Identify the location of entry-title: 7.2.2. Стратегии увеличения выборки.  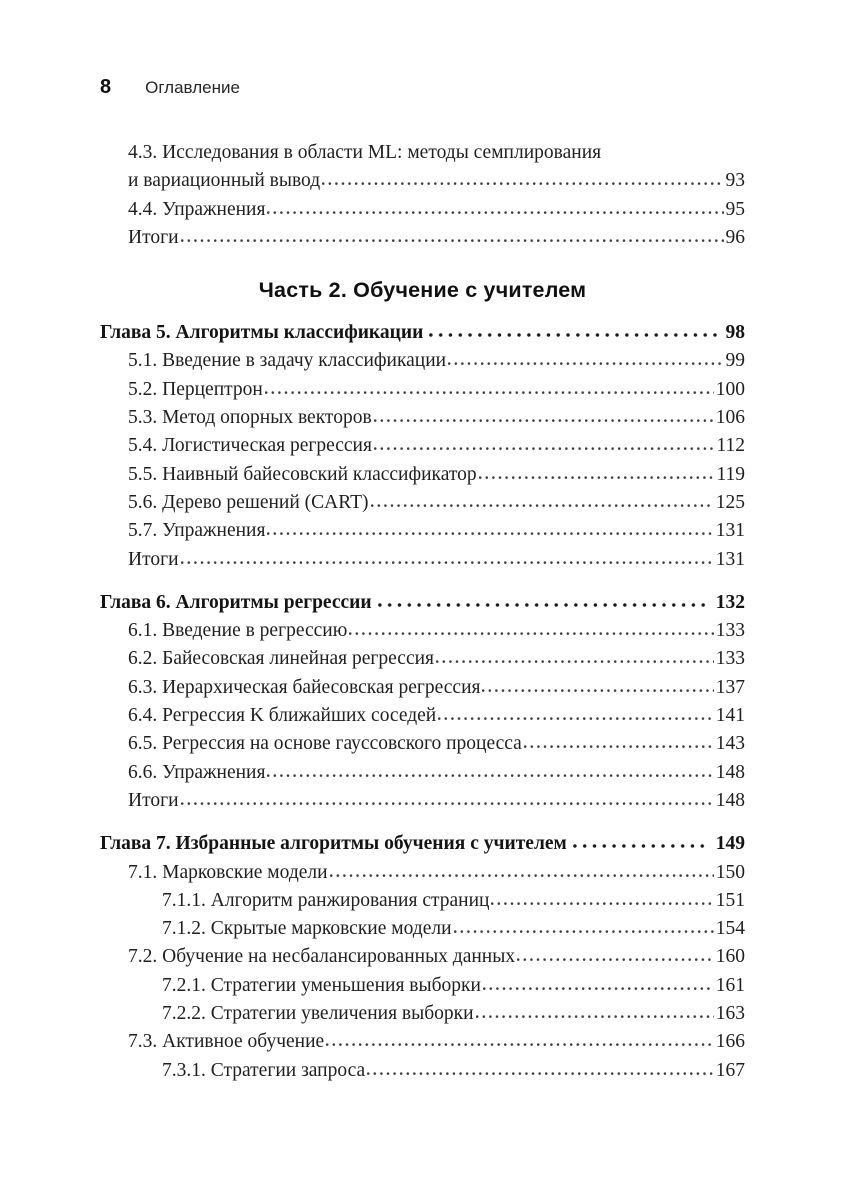
(318, 1014).